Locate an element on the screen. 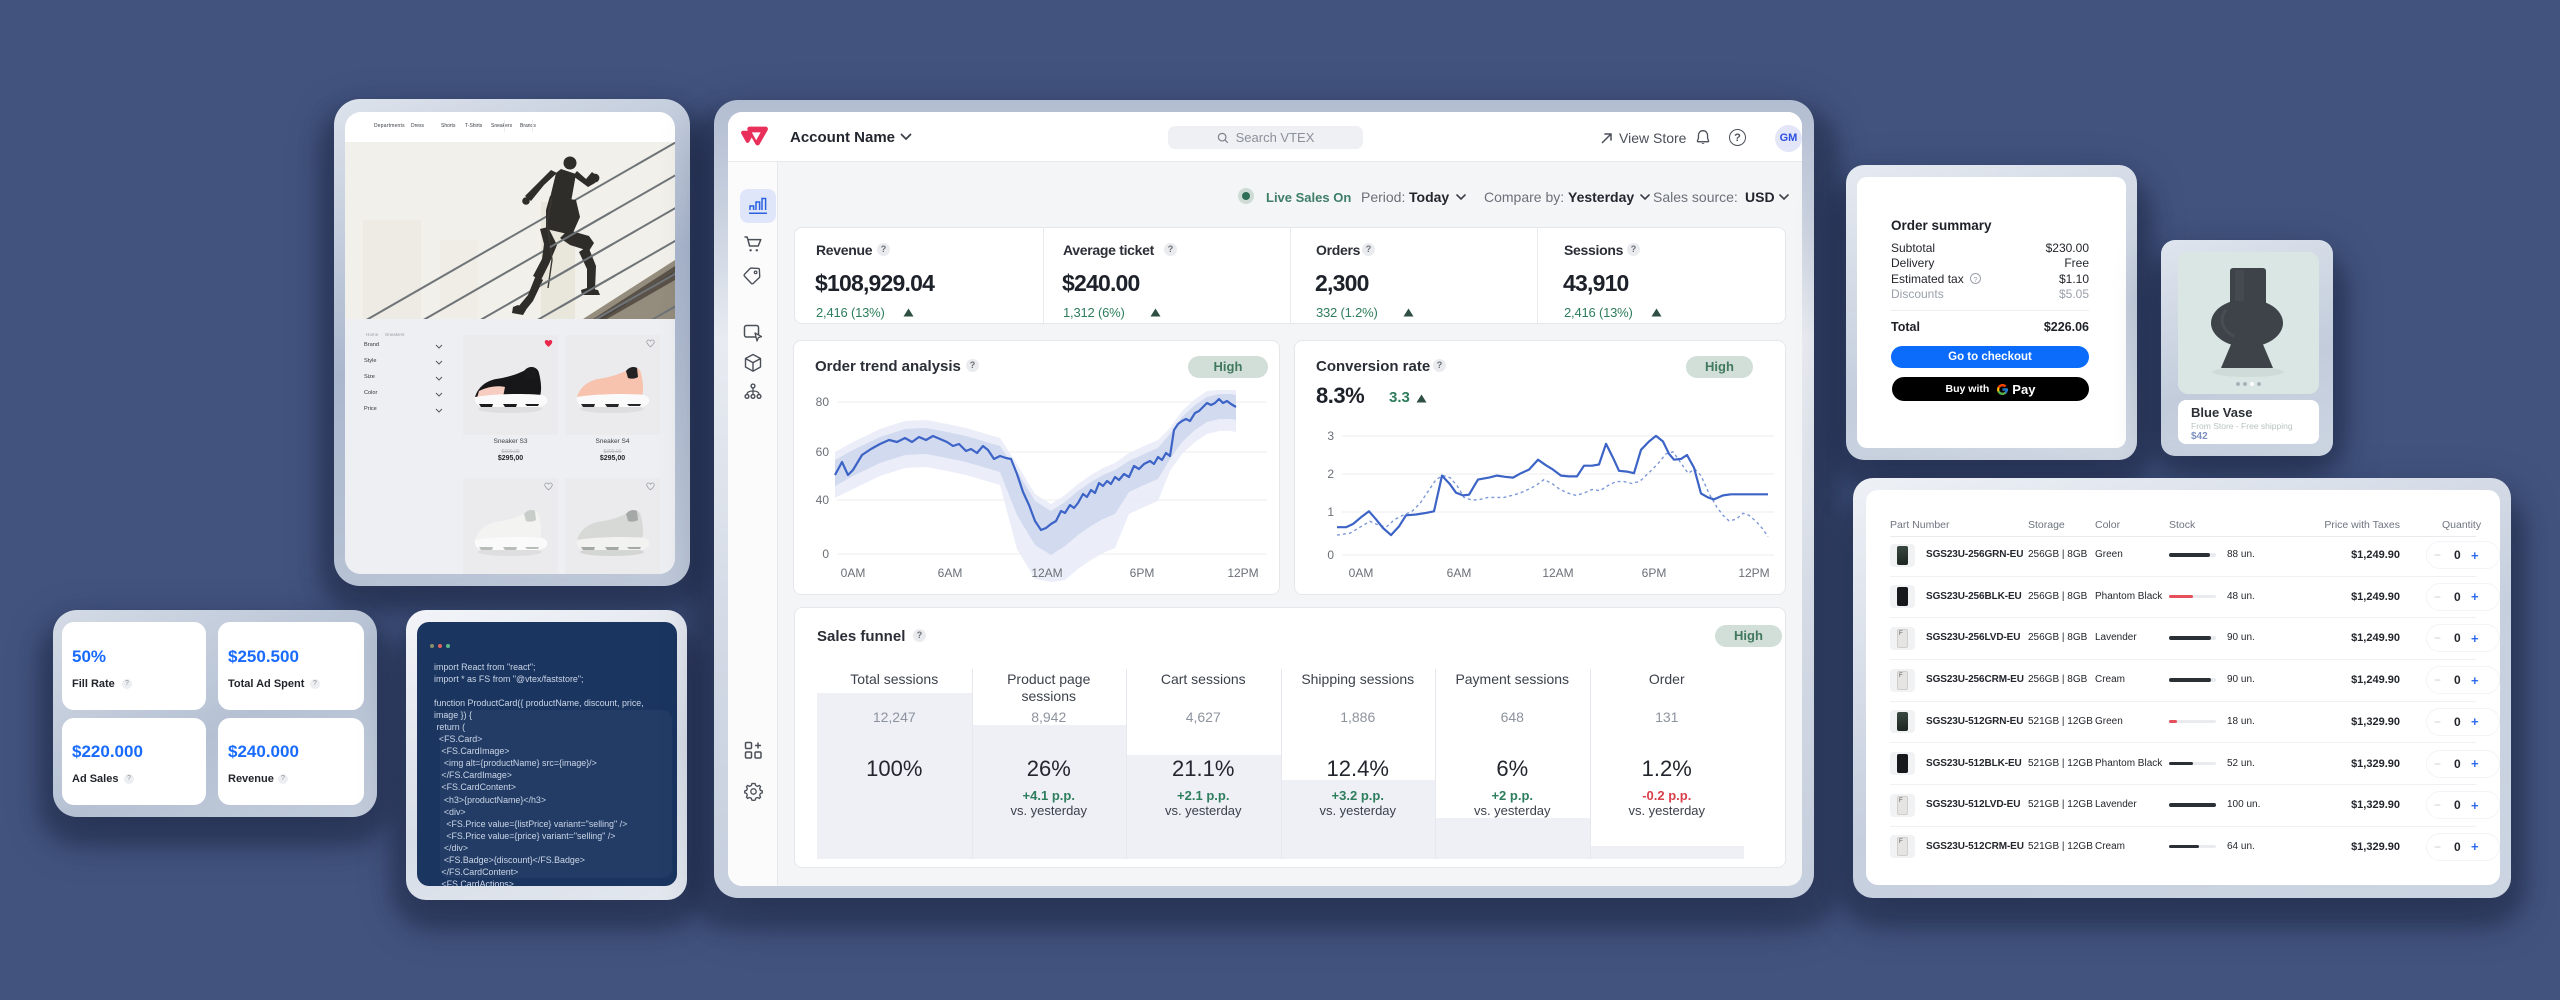  svg-text: 1 is located at coordinates (1330, 512).